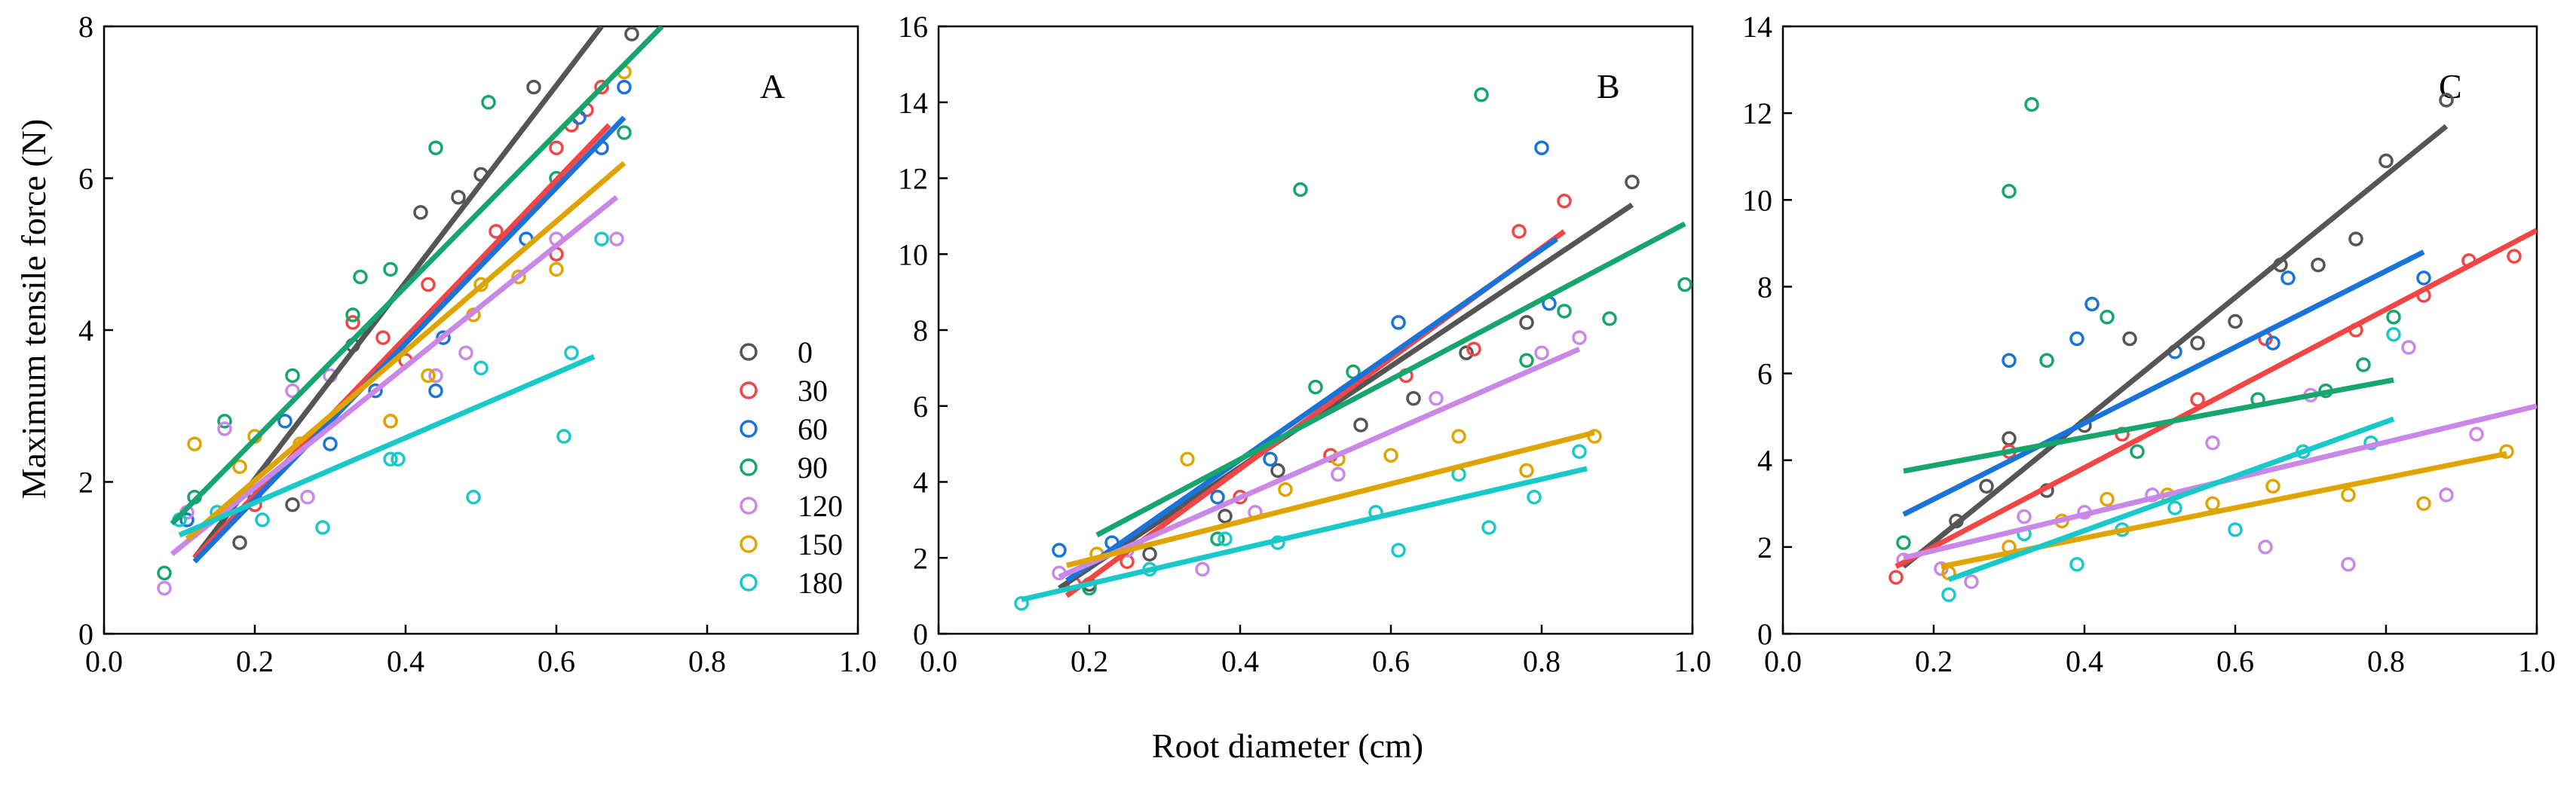  What do you see at coordinates (813, 391) in the screenshot?
I see `legend-label: 30` at bounding box center [813, 391].